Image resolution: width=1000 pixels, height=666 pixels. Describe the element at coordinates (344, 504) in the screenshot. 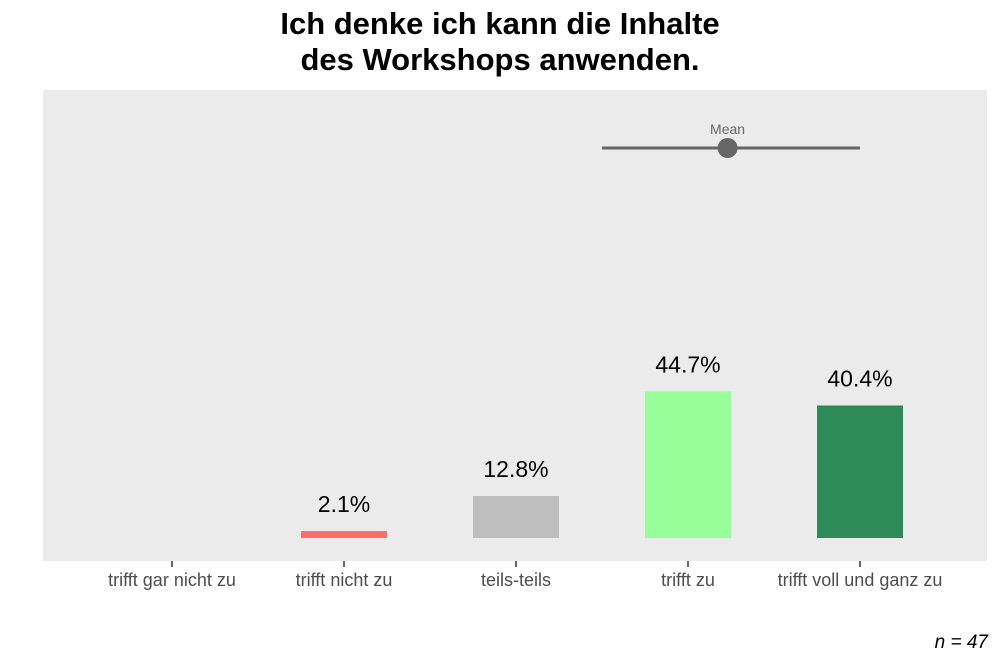

I see `bar-value-label: 2.1%` at that location.